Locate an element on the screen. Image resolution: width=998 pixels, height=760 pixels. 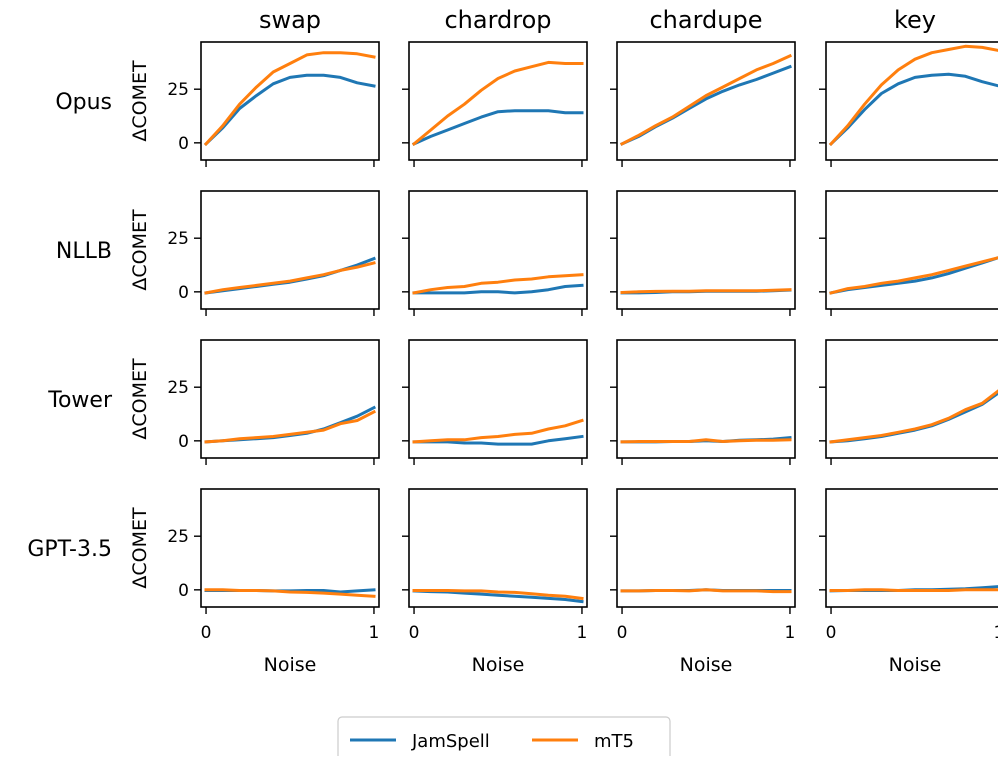
panel-opus-chardrop is located at coordinates (495, 104).